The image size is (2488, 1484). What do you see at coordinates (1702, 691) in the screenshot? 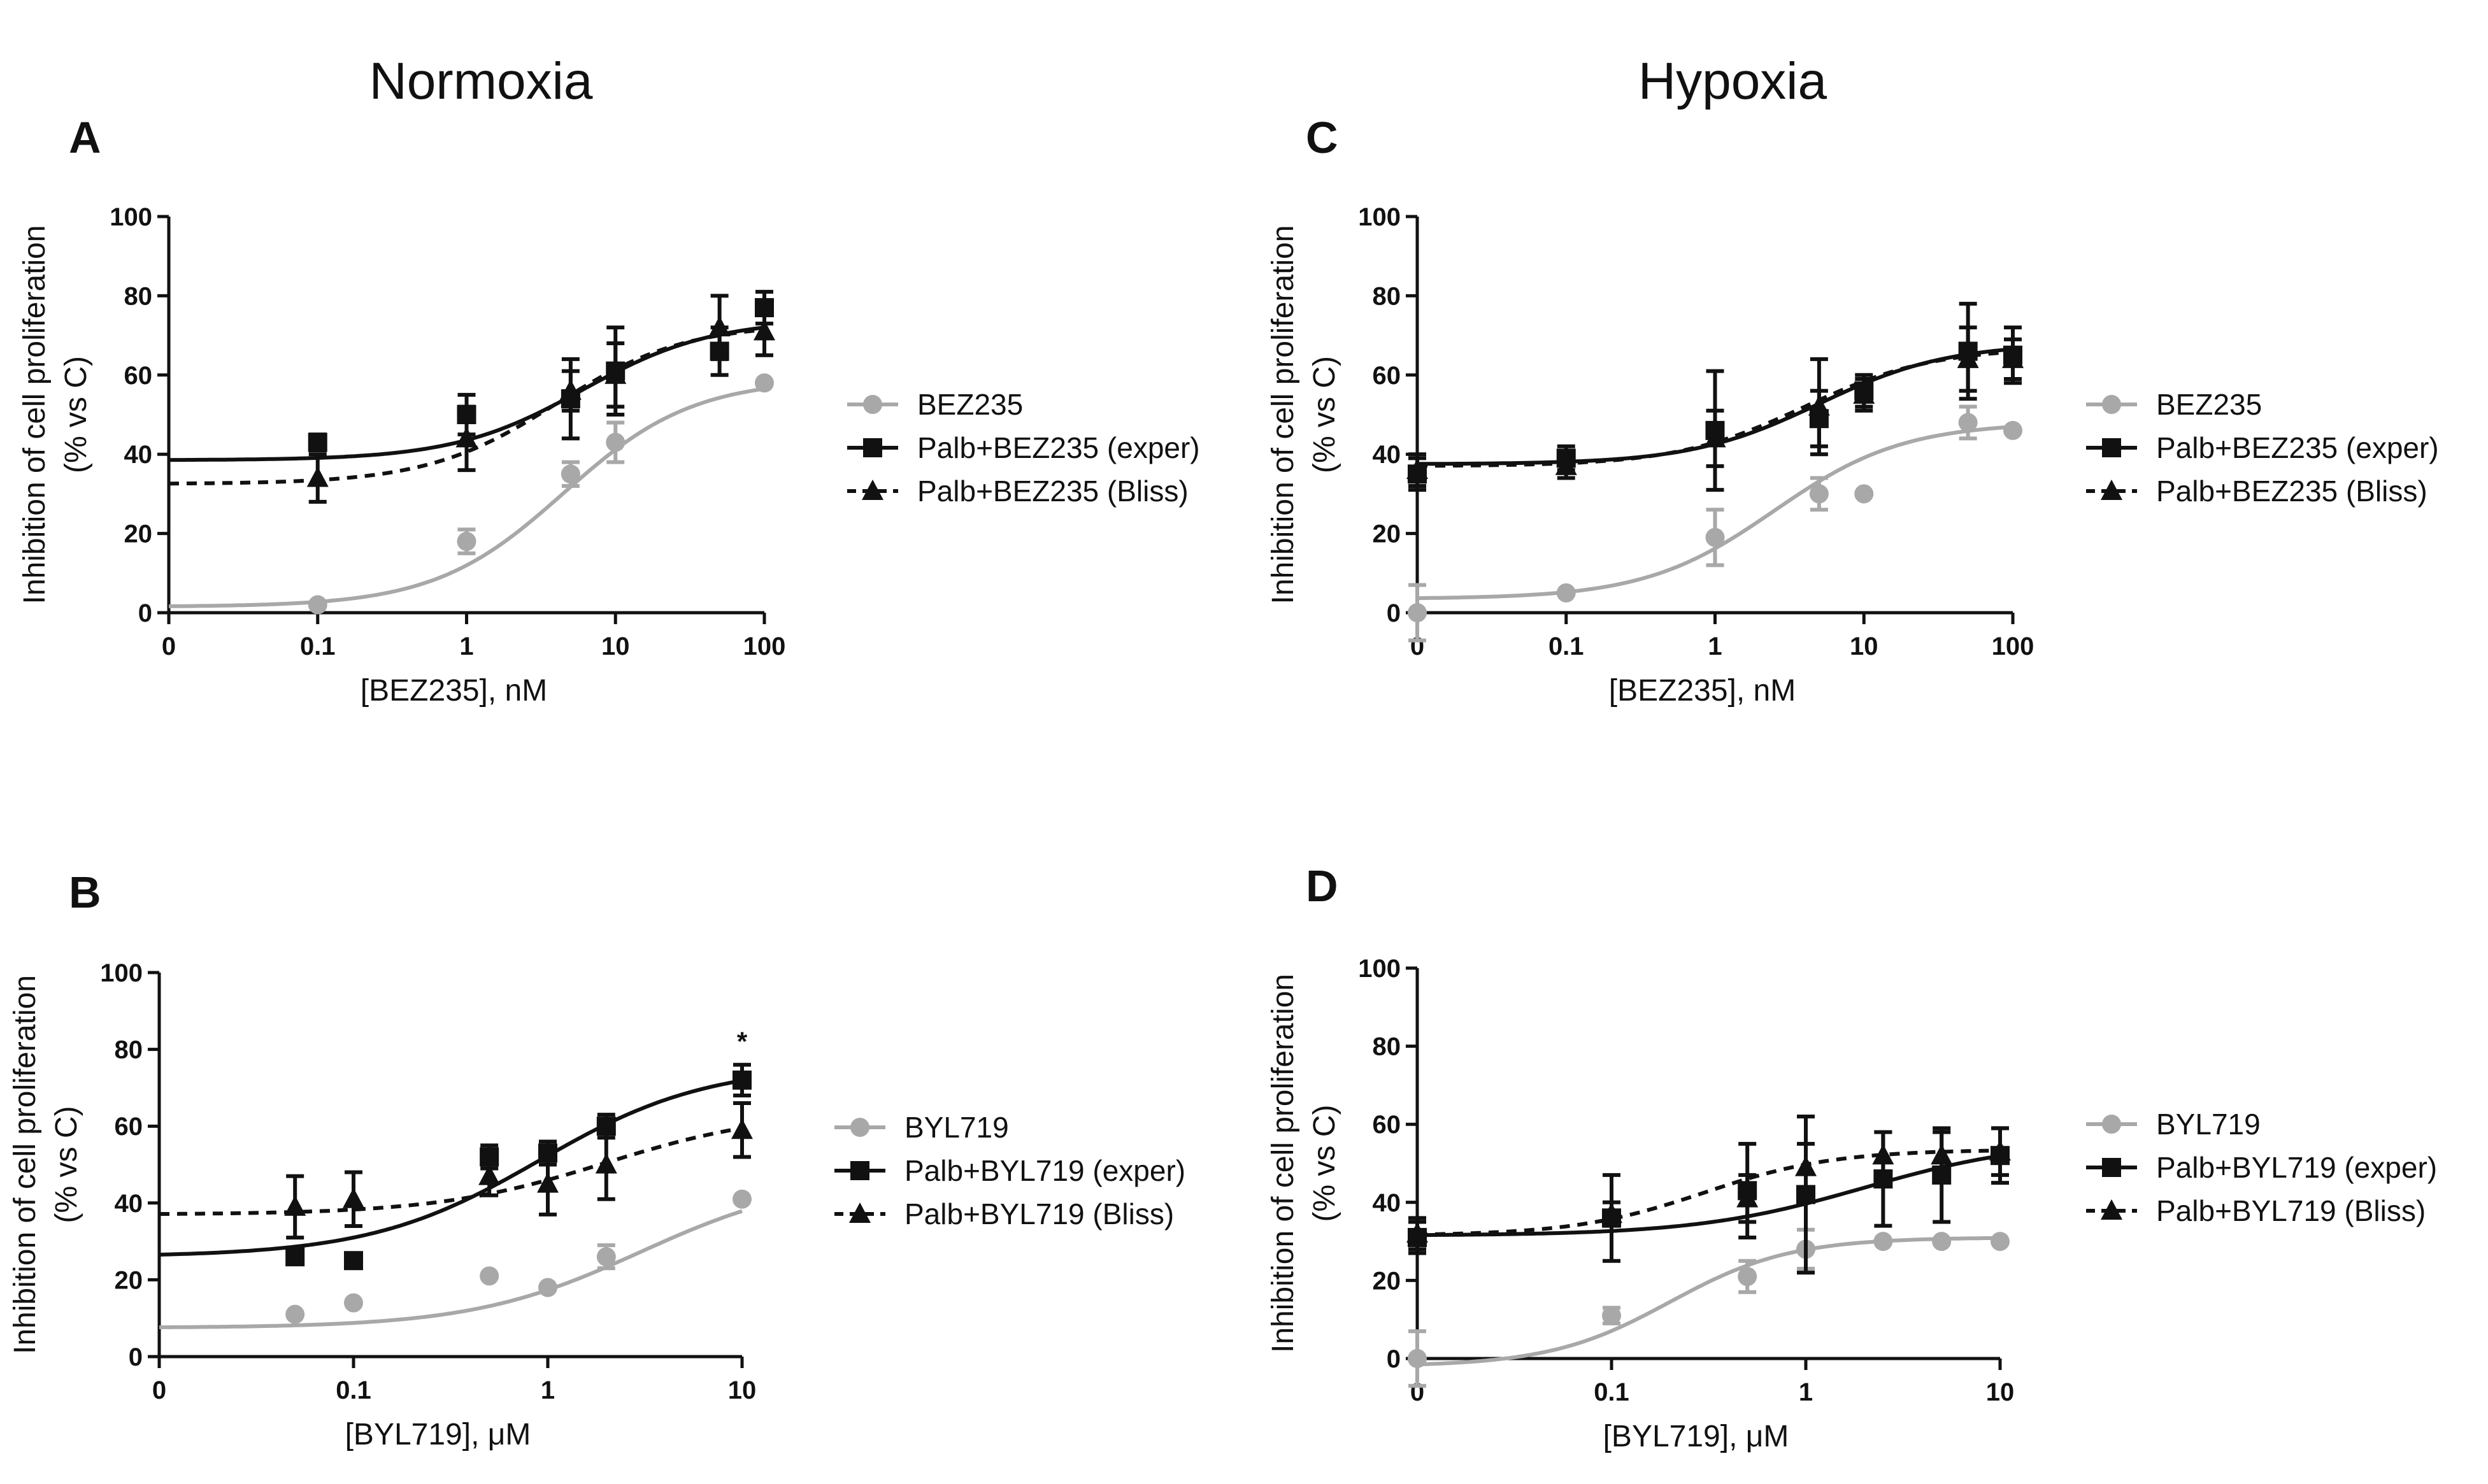
I see `x-axis-title: [BEZ235], nM` at bounding box center [1702, 691].